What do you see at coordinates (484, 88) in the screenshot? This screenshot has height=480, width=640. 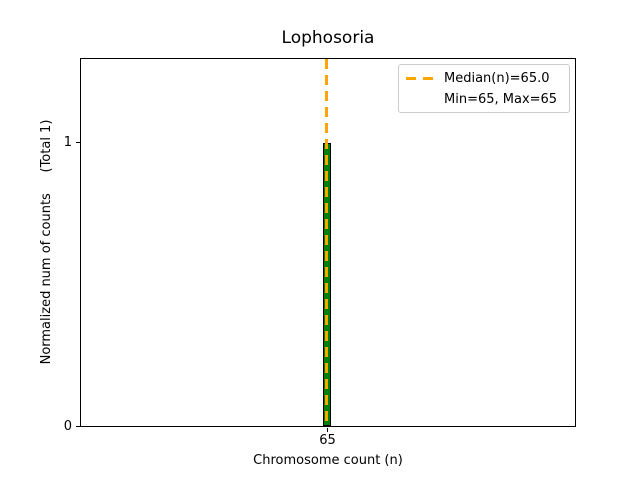 I see `legend: Median(n)=65.0 Min=65, Max=65` at bounding box center [484, 88].